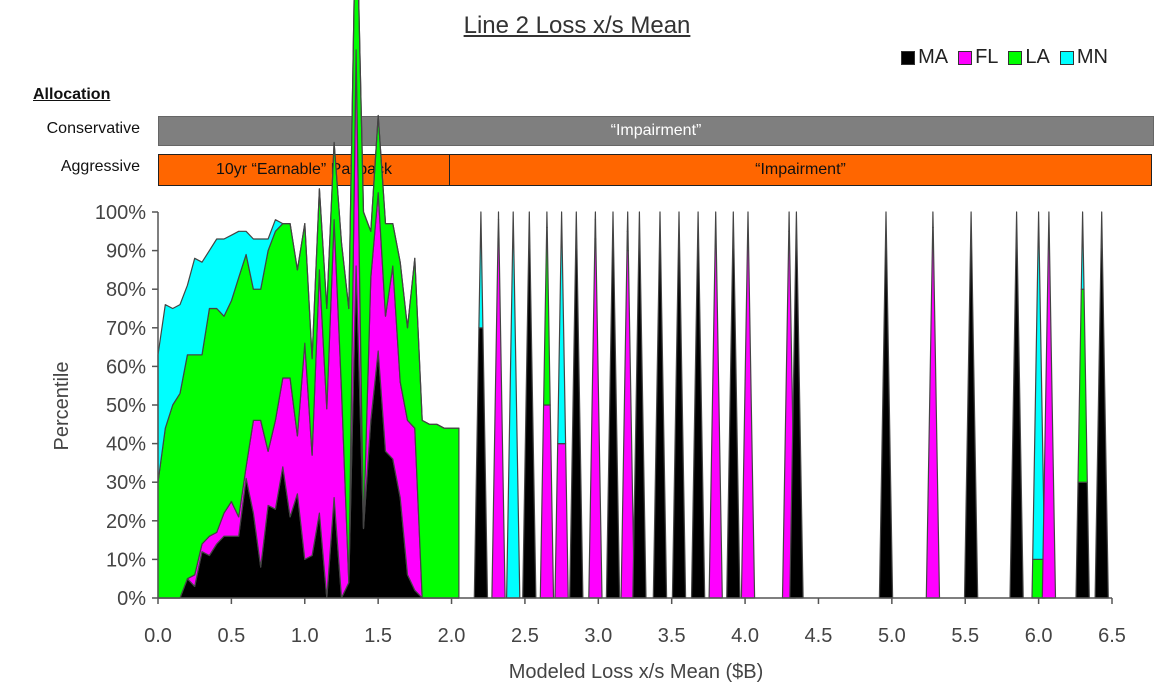 The width and height of the screenshot is (1154, 693). What do you see at coordinates (789, 221) in the screenshot?
I see `spike-17-la` at bounding box center [789, 221].